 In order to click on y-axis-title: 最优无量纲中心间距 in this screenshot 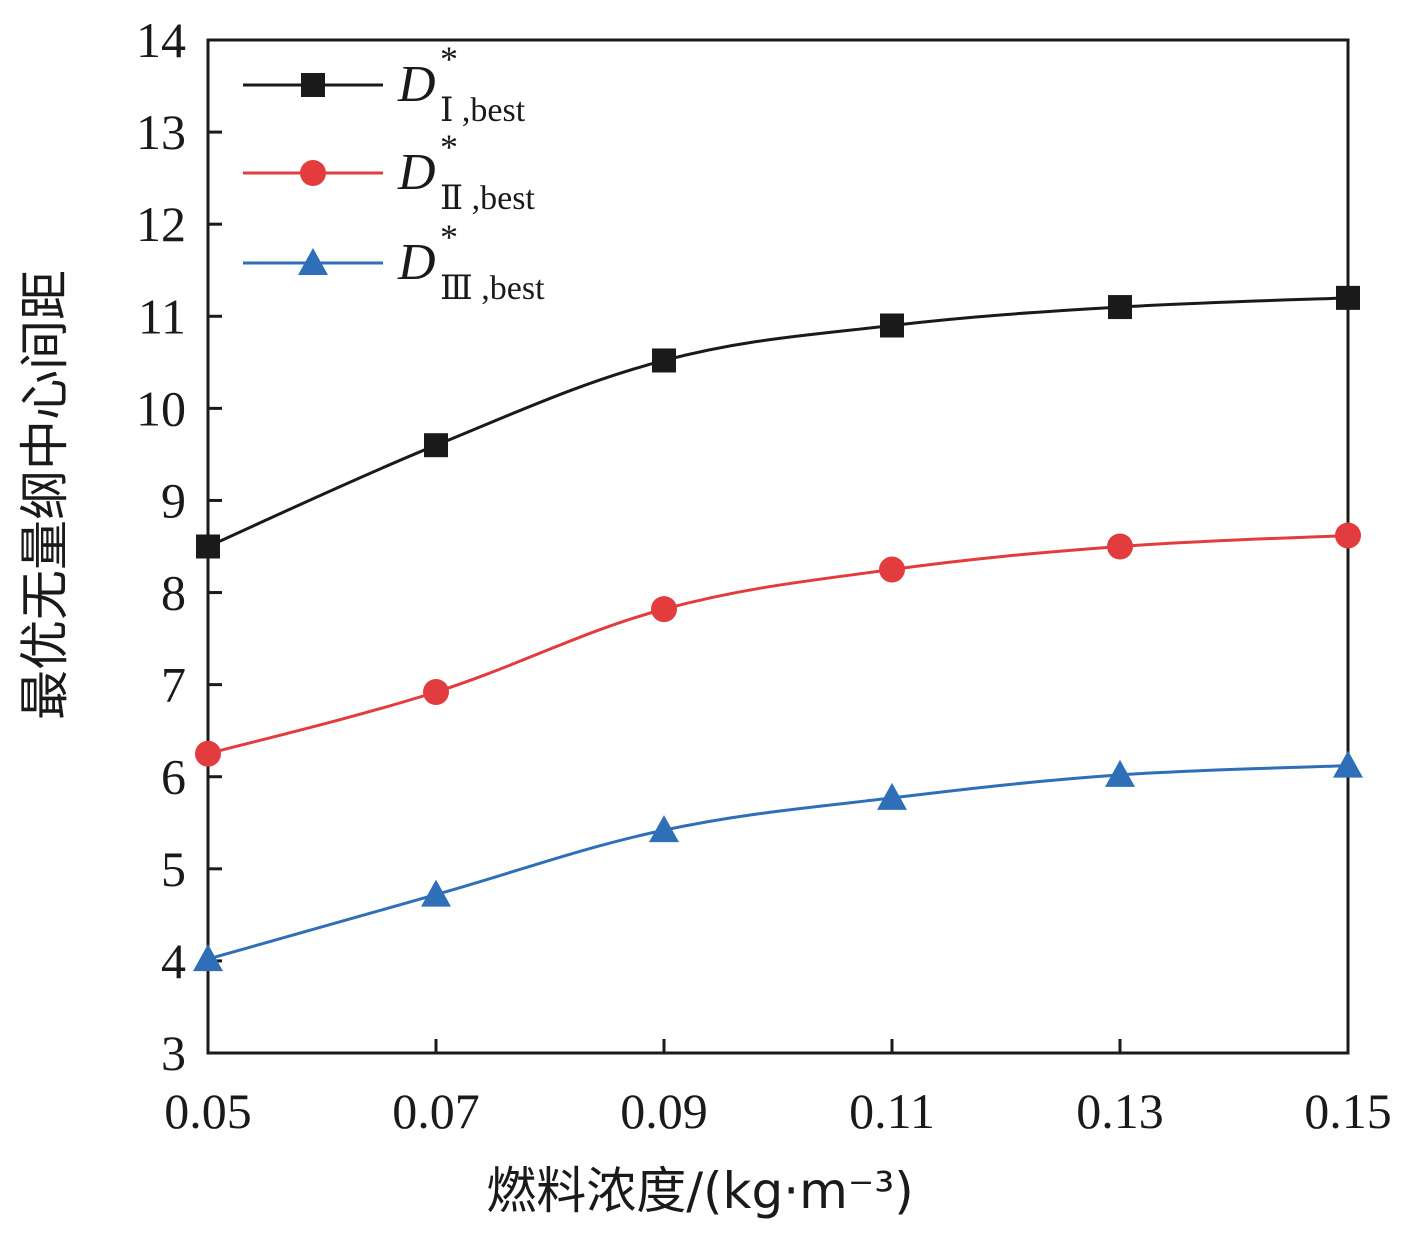, I will do `click(45, 495)`.